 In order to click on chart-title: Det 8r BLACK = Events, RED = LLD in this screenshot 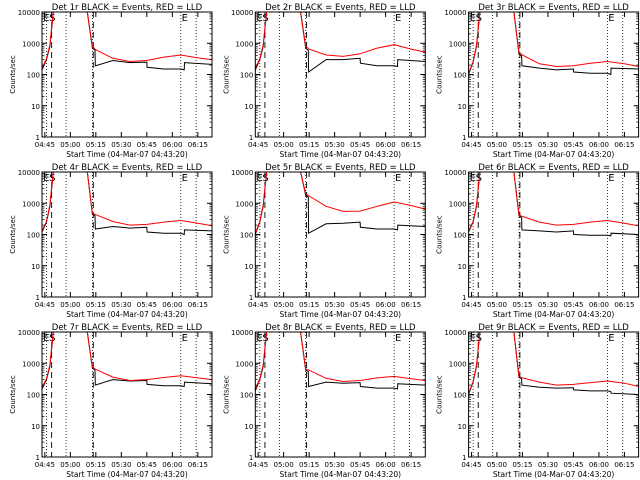, I will do `click(340, 328)`.